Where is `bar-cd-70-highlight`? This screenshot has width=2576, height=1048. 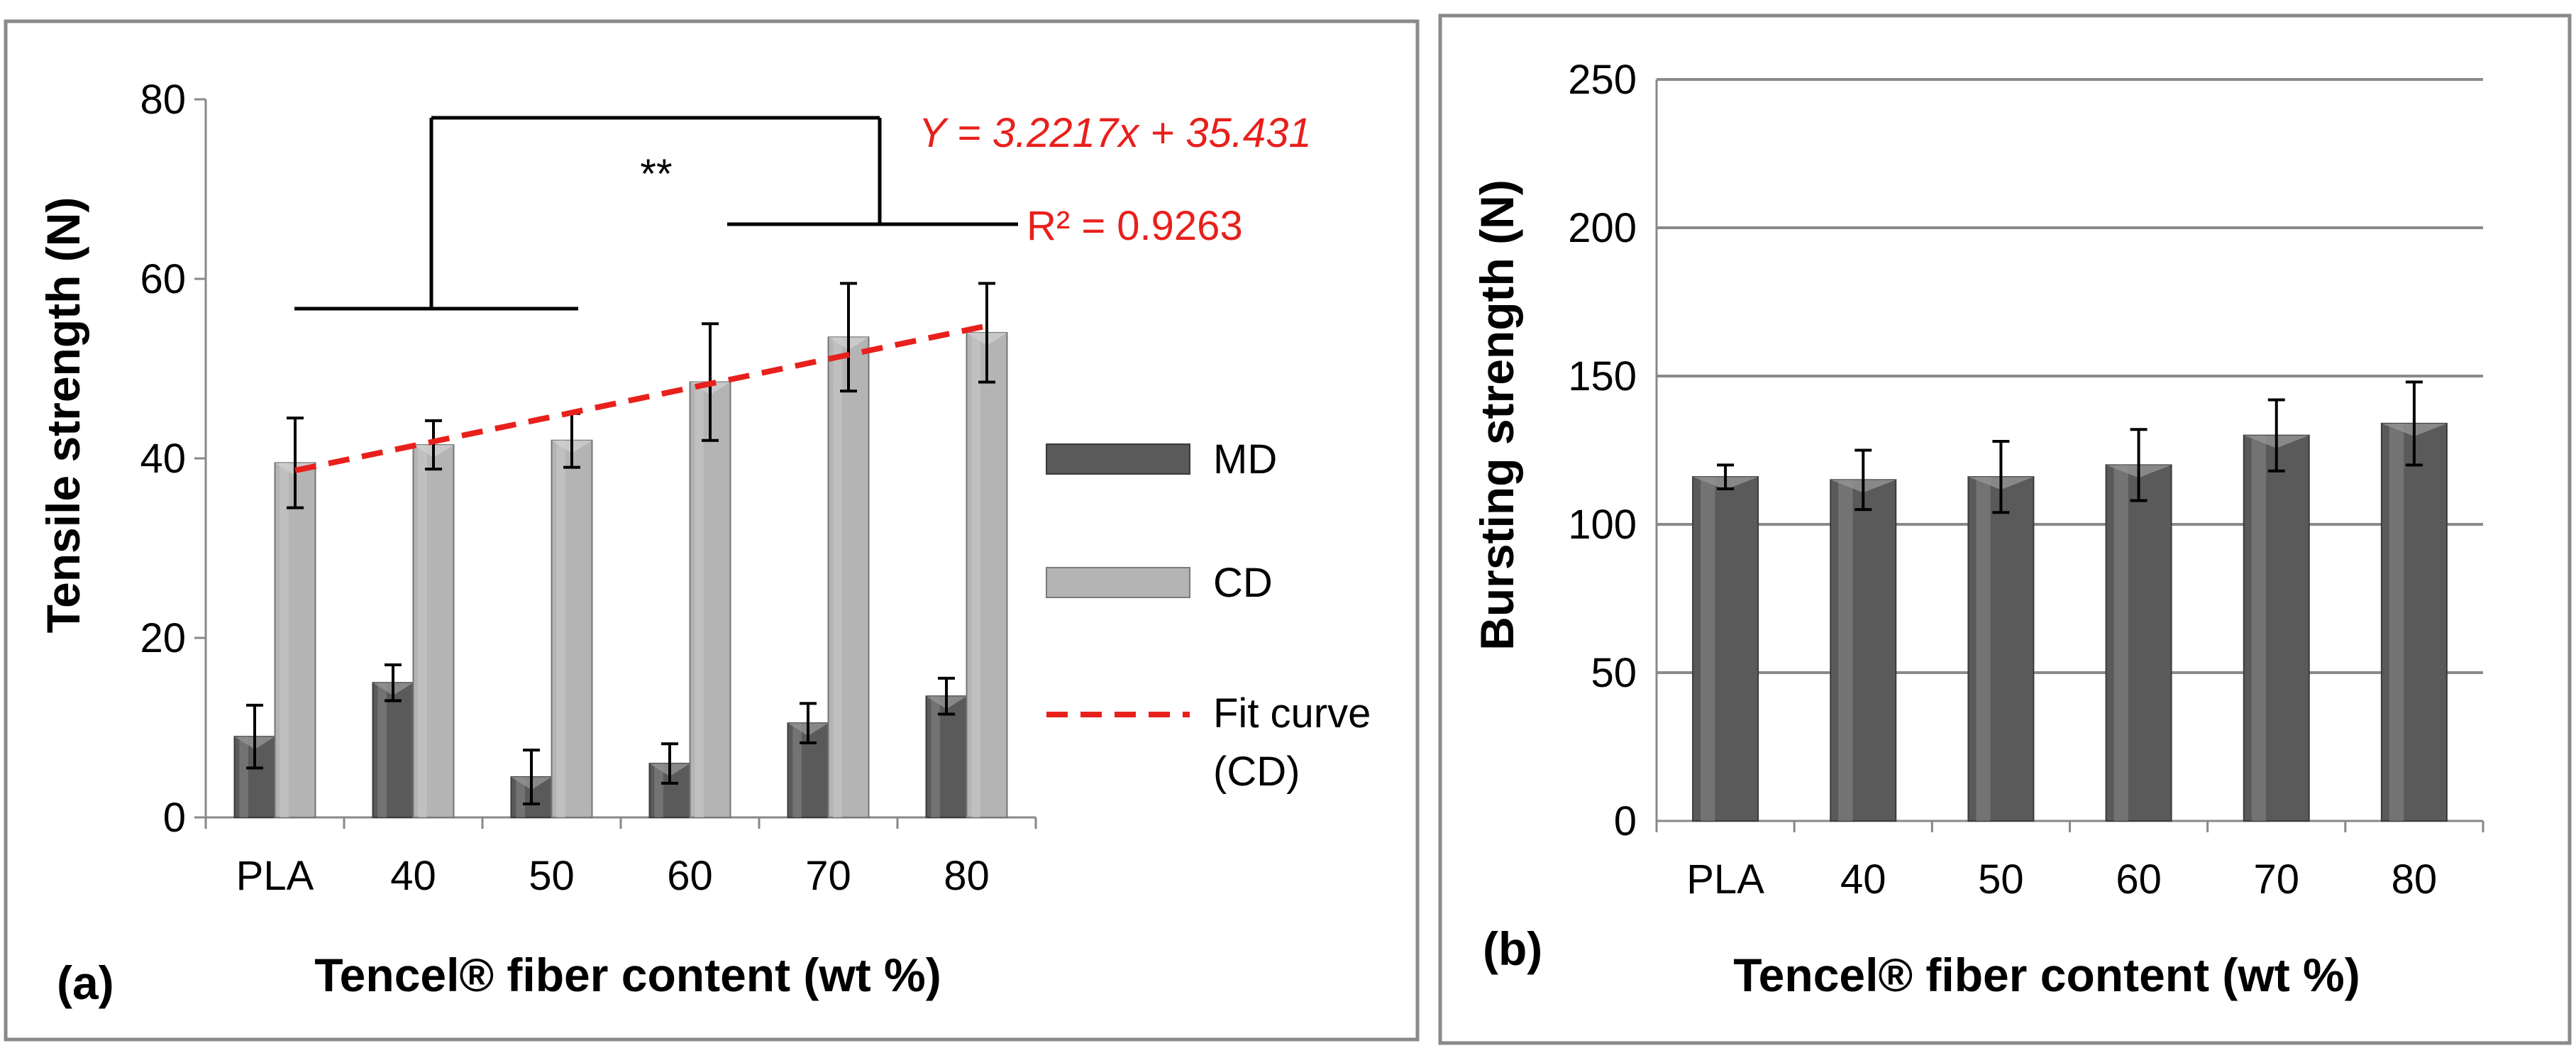 bar-cd-70-highlight is located at coordinates (837, 577).